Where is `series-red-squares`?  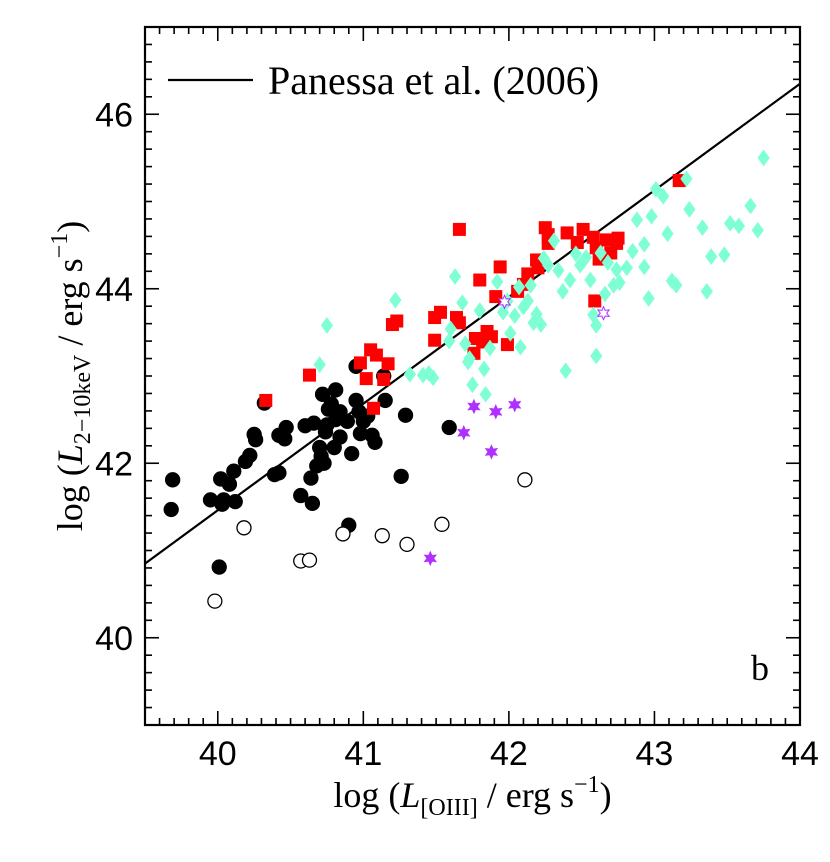 series-red-squares is located at coordinates (472, 294).